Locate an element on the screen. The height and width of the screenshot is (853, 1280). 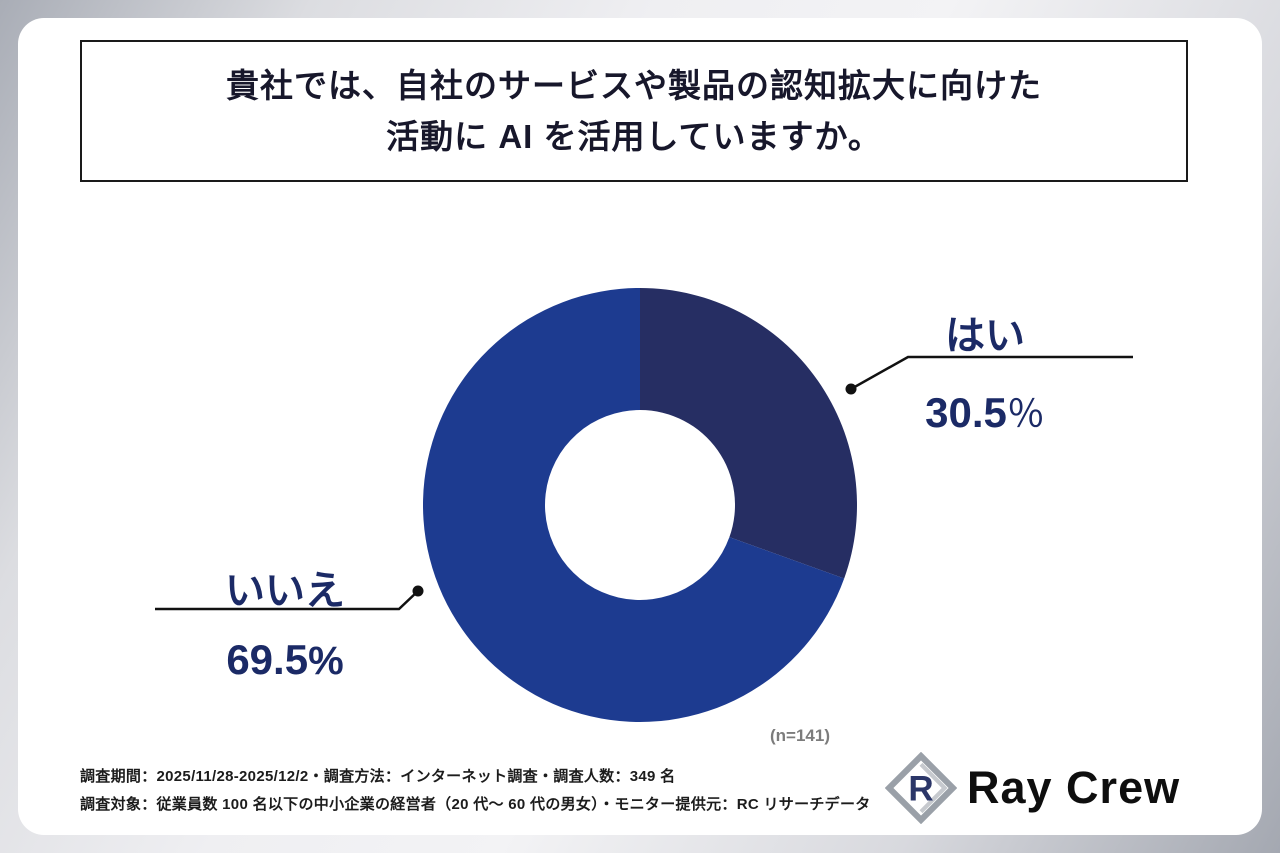
callout-no-value: 69.5% is located at coordinates (285, 660).